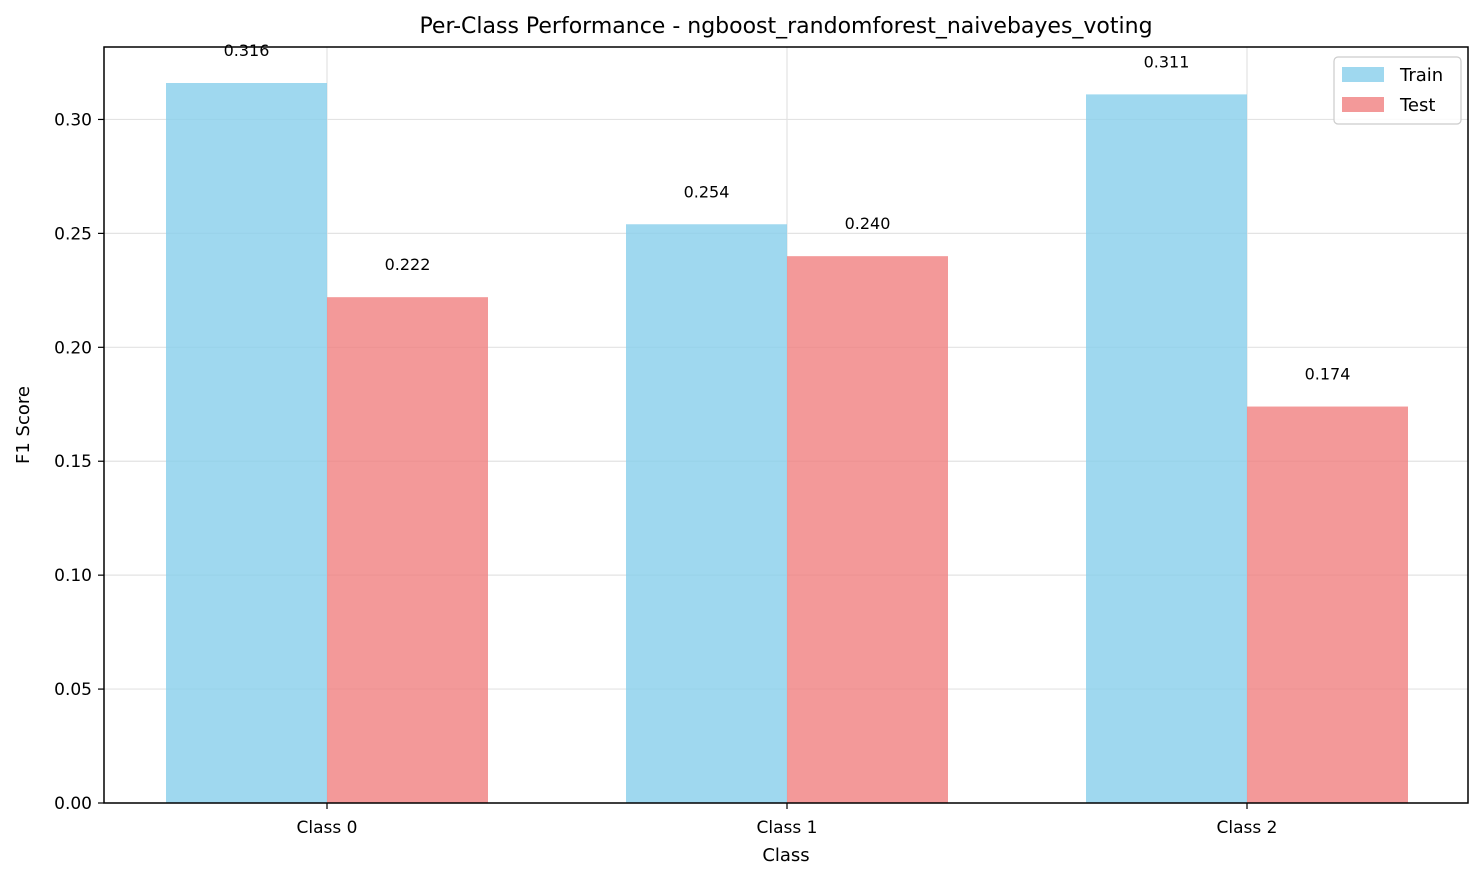 The width and height of the screenshot is (1484, 881). I want to click on legend: Train Test, so click(1397, 90).